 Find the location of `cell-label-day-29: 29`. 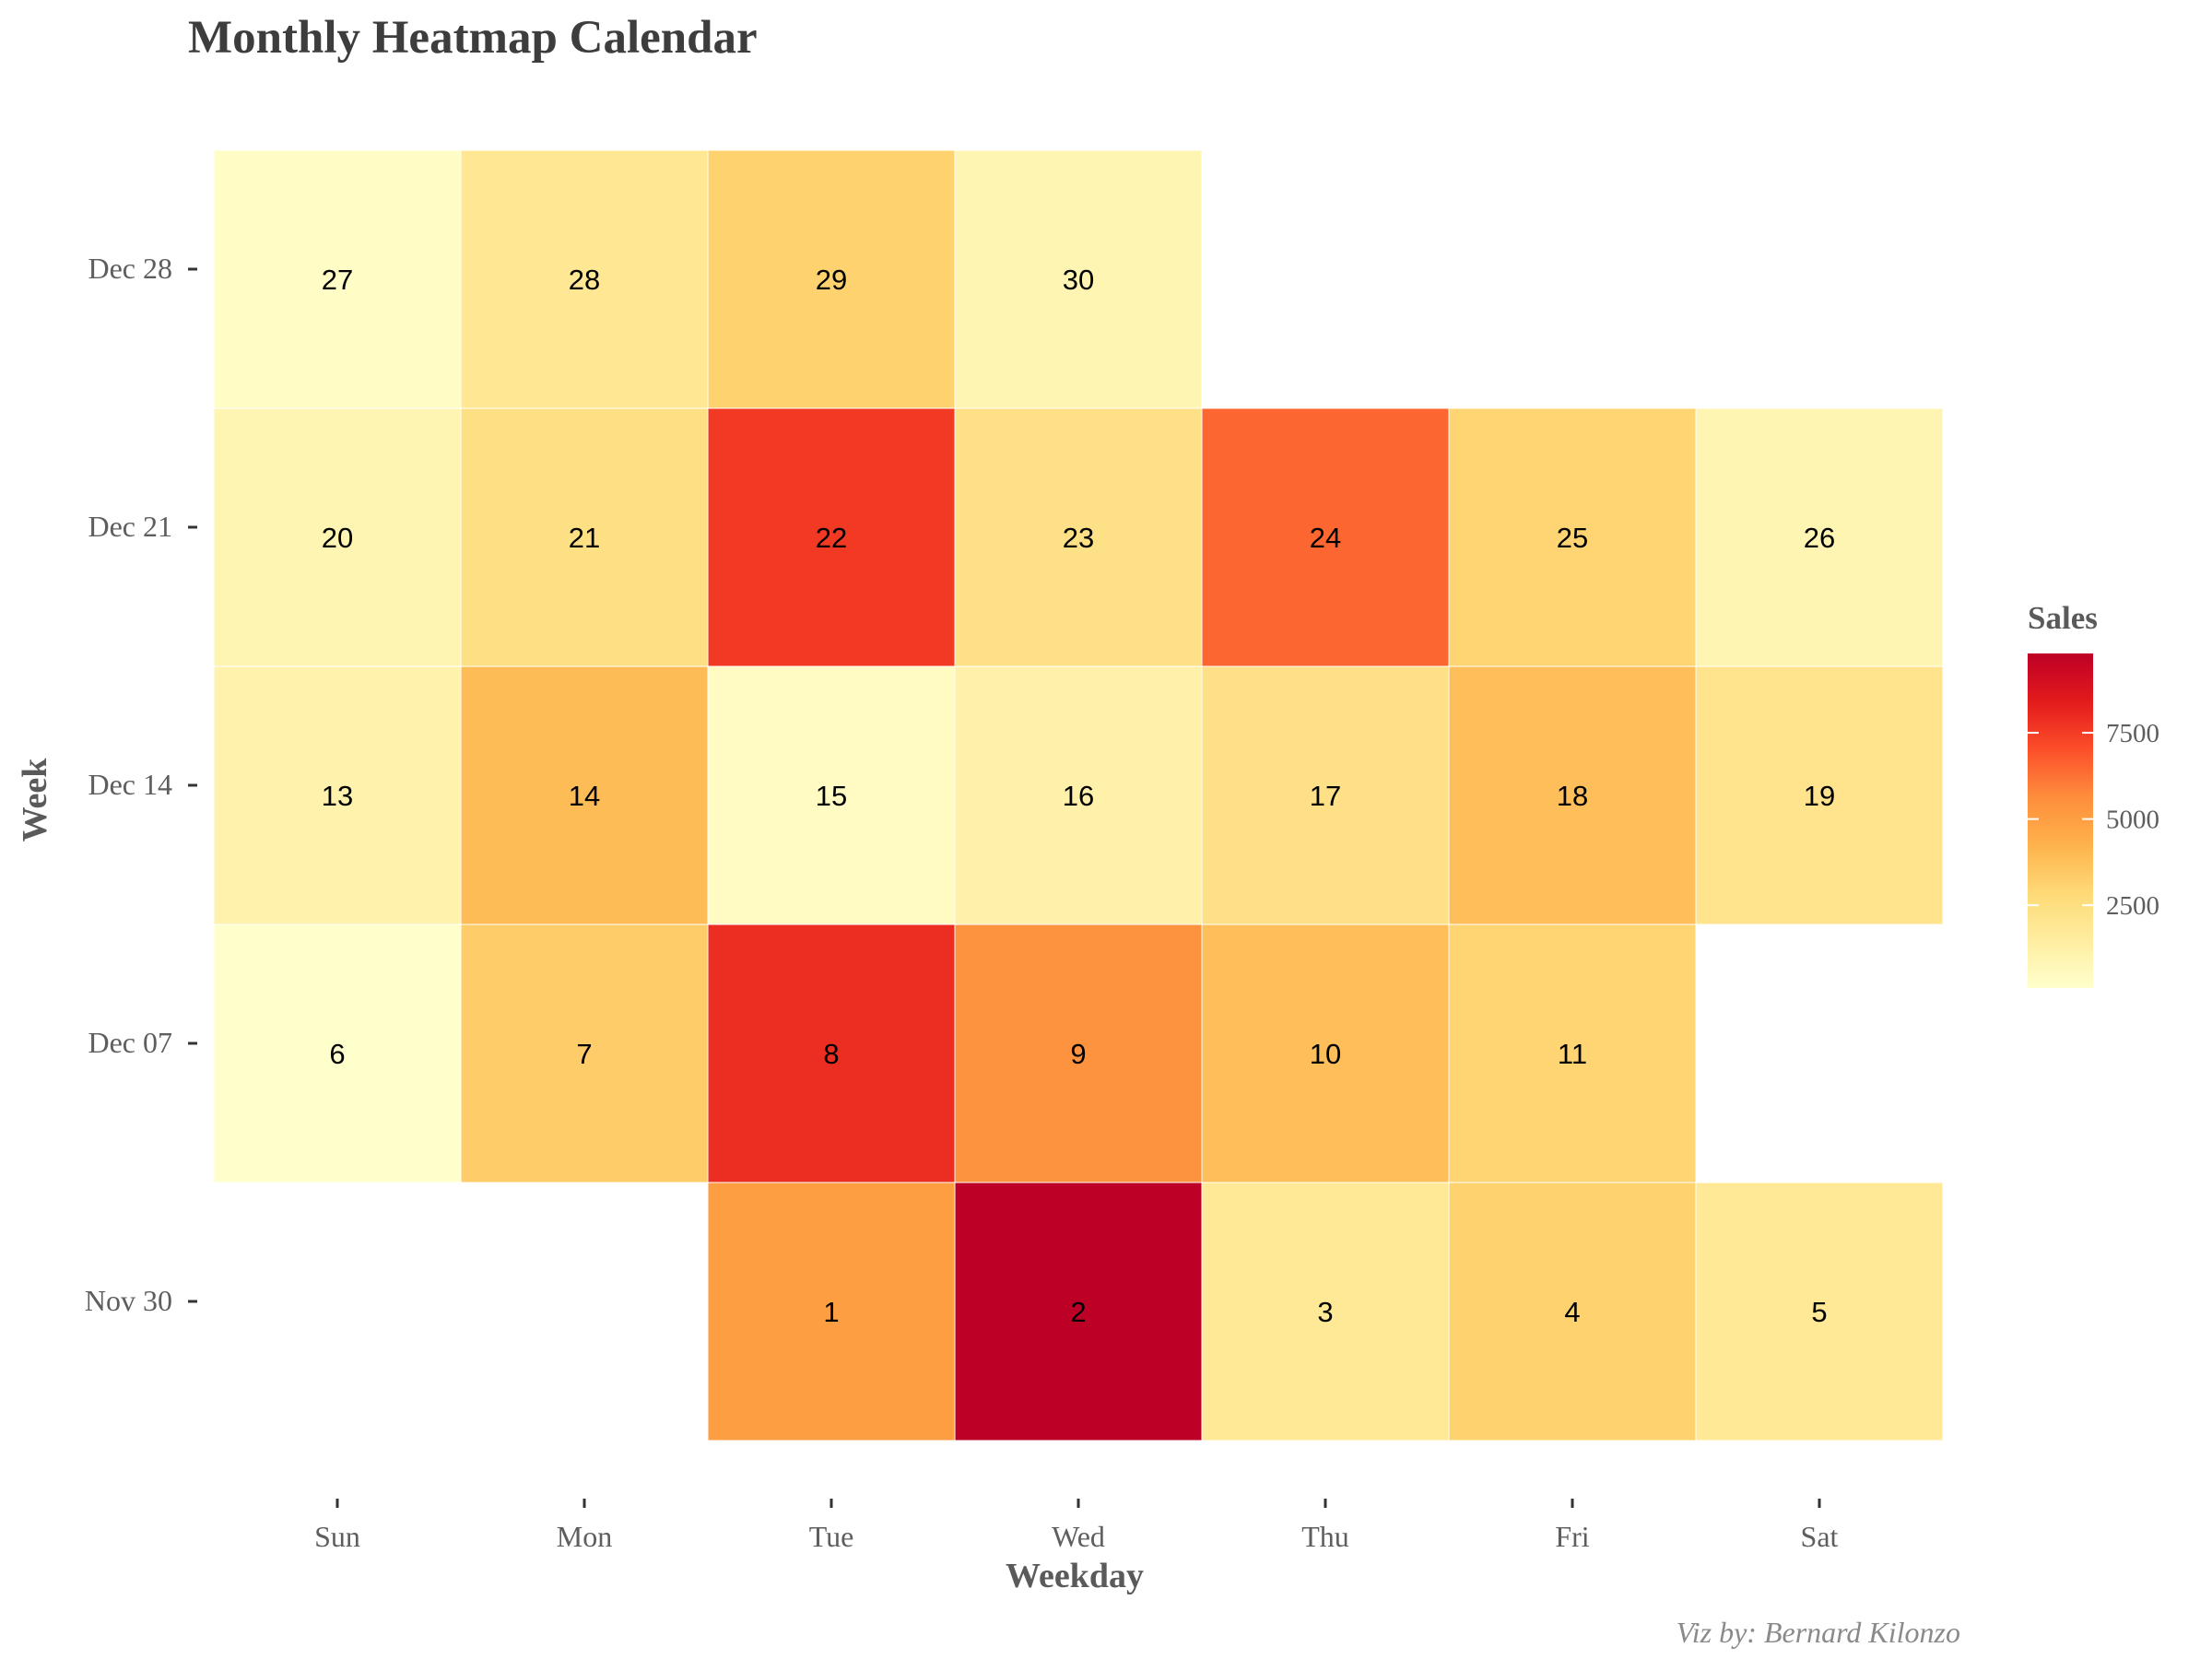

cell-label-day-29: 29 is located at coordinates (831, 280).